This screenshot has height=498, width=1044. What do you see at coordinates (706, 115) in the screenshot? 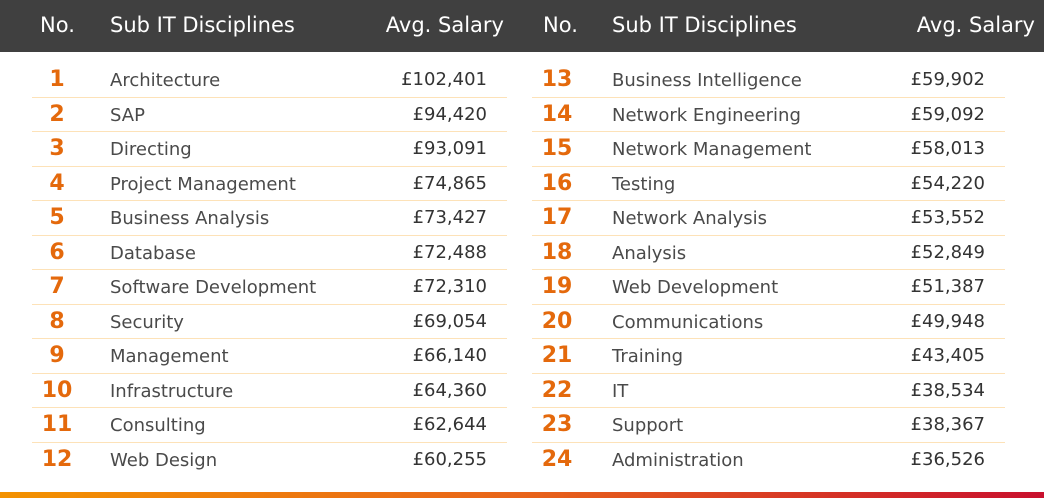
I see `discipline-name: Network Engineering` at bounding box center [706, 115].